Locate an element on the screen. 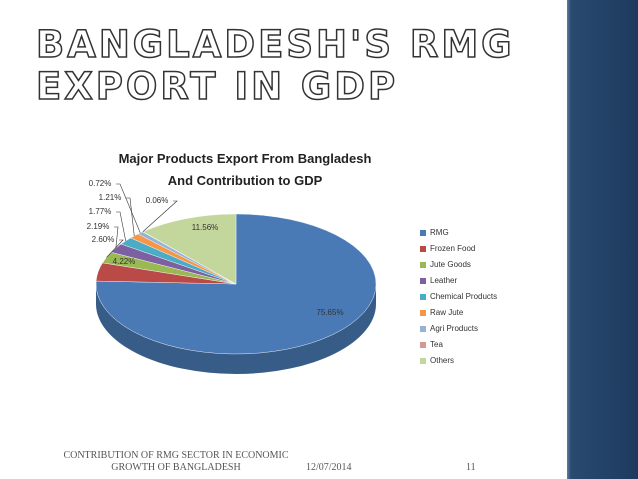 This screenshot has height=479, width=638. slide-title: BANGLADESH'S RMG EXPORT IN GDP is located at coordinates (275, 66).